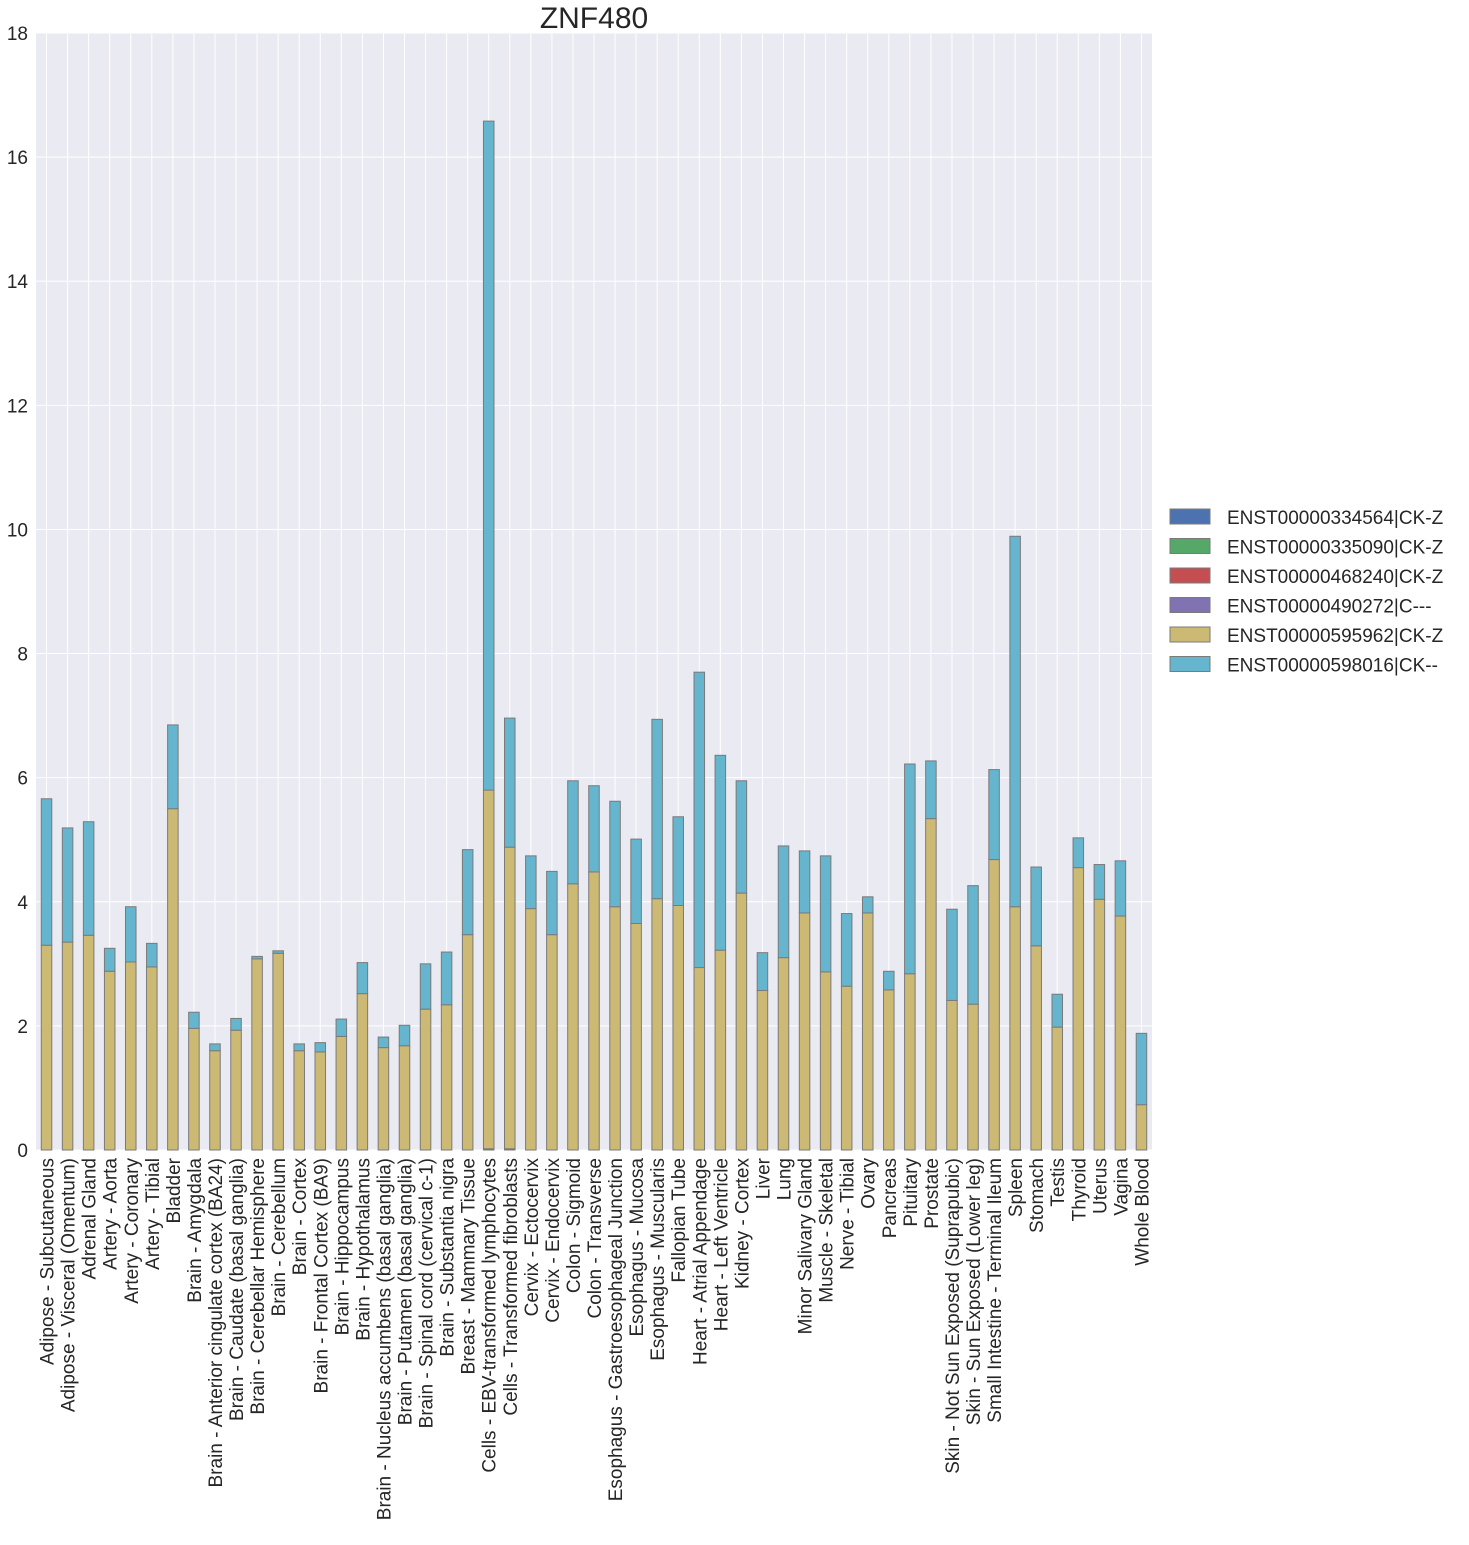 The height and width of the screenshot is (1545, 1469). What do you see at coordinates (974, 1291) in the screenshot?
I see `x-tick-label: Skin - Sun Exposed (Lower leg)` at bounding box center [974, 1291].